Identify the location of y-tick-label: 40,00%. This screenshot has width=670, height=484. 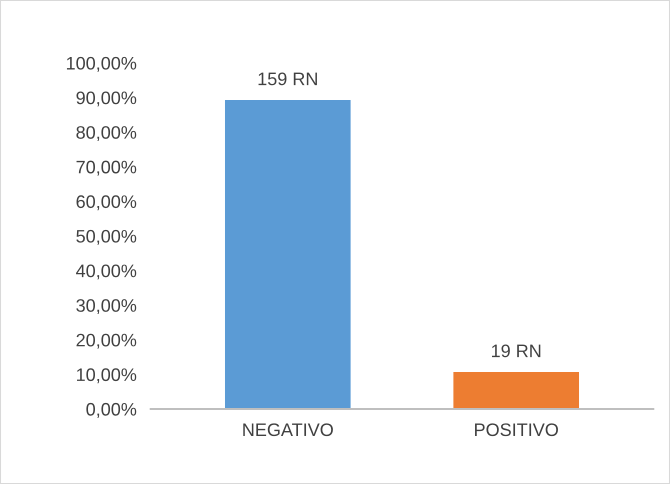
(106, 272).